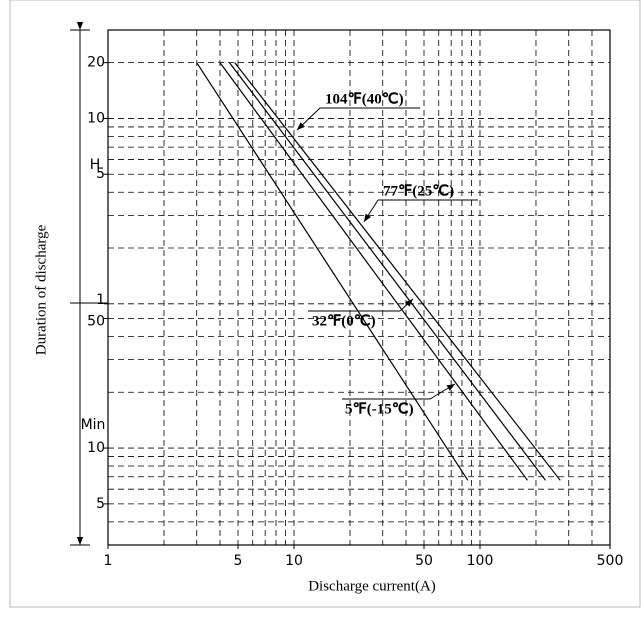 The image size is (641, 618). I want to click on x-tick-label: 1, so click(108, 561).